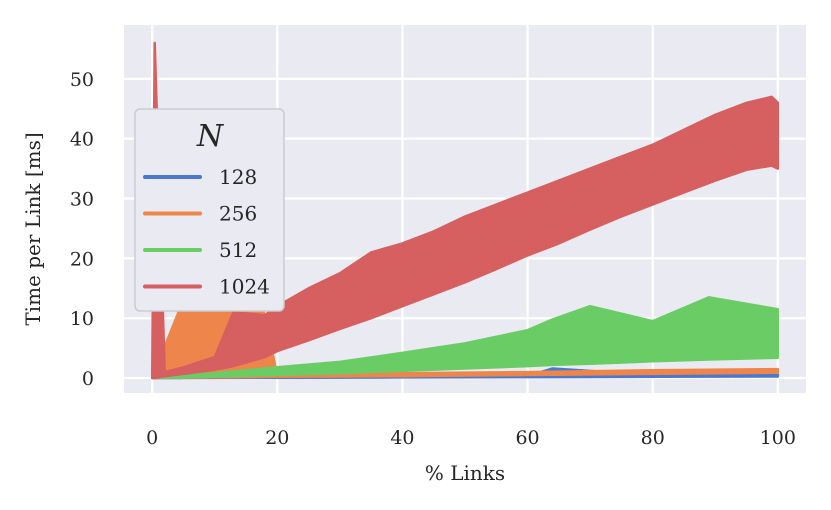  Describe the element at coordinates (238, 250) in the screenshot. I see `legend-label: 512` at that location.